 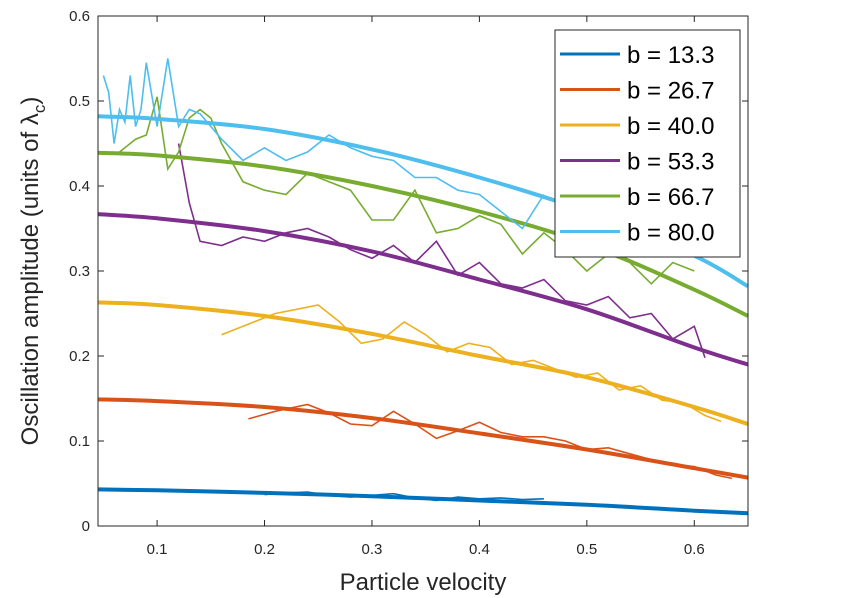 I want to click on legend-label-2: b = 26.7, so click(x=670, y=91).